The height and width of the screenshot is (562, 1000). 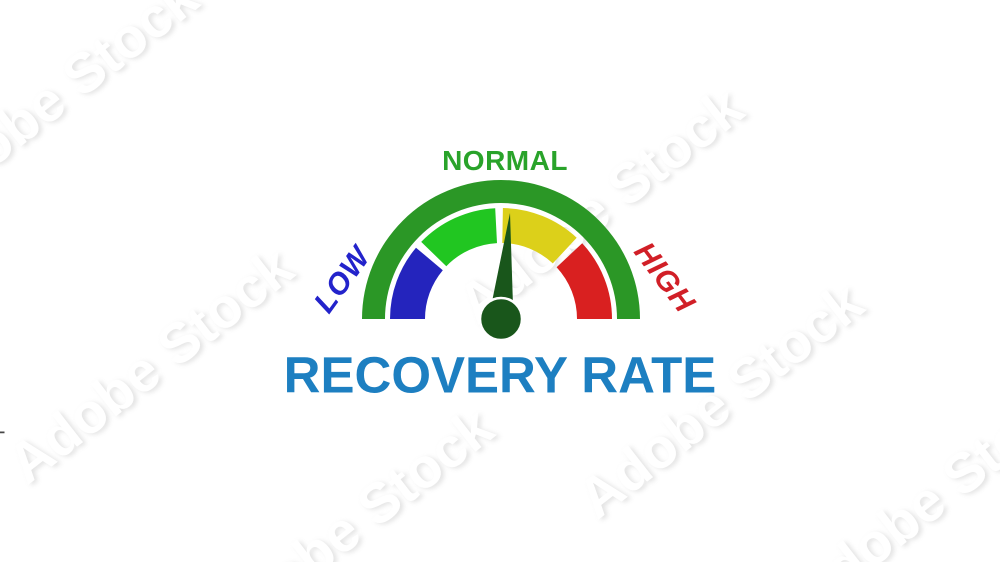 I want to click on gauge-needle, so click(x=501, y=267).